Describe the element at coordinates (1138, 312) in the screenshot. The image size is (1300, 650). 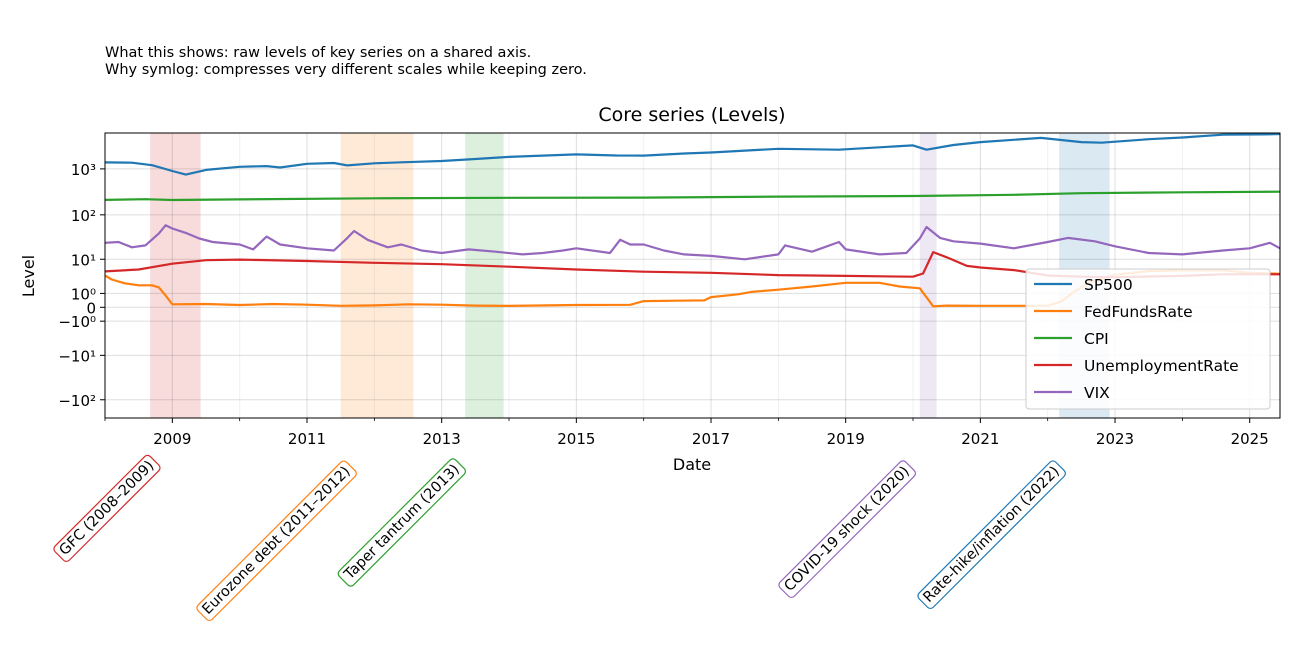
I see `legend-label: FedFundsRate` at that location.